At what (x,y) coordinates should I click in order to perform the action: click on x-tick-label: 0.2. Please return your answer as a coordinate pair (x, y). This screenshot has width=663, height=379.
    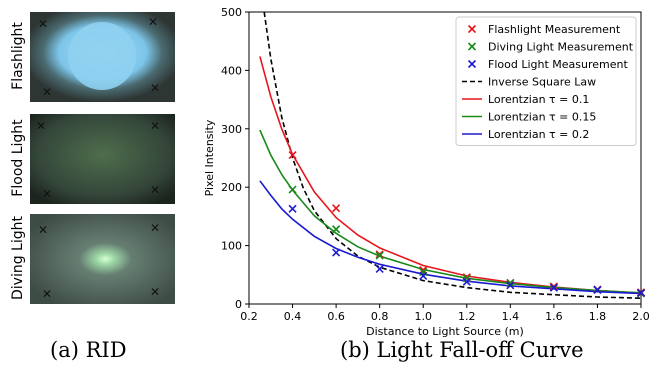
    Looking at the image, I should click on (249, 316).